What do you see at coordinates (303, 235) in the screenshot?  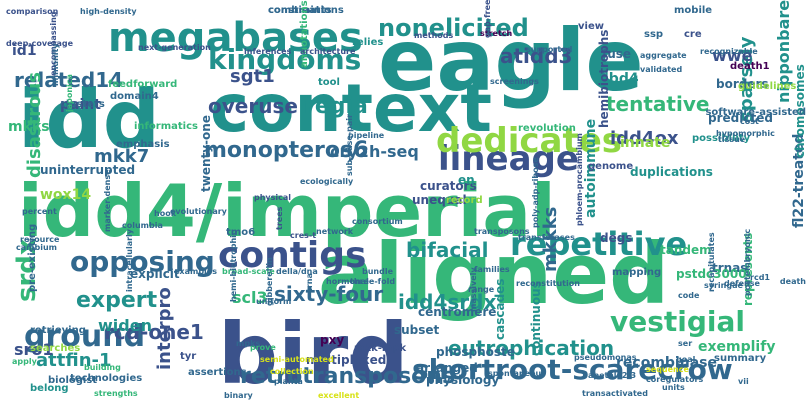 I see `word: cres-t` at bounding box center [303, 235].